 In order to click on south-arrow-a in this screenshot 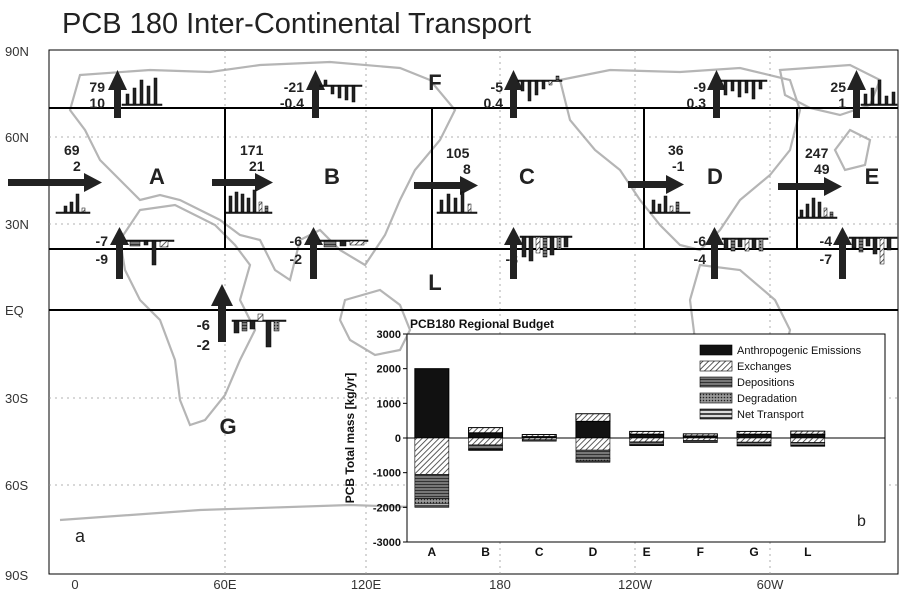, I will do `click(119, 253)`.